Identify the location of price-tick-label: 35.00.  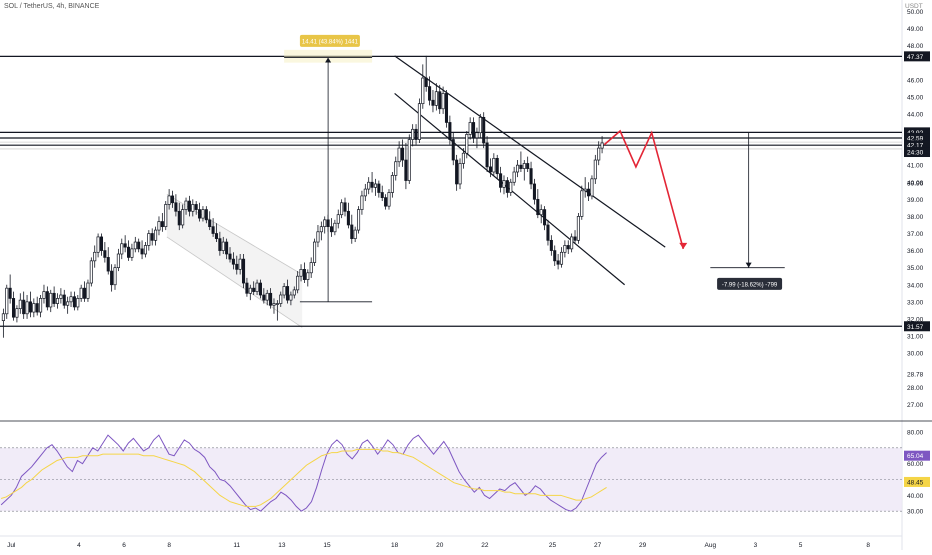
(915, 268).